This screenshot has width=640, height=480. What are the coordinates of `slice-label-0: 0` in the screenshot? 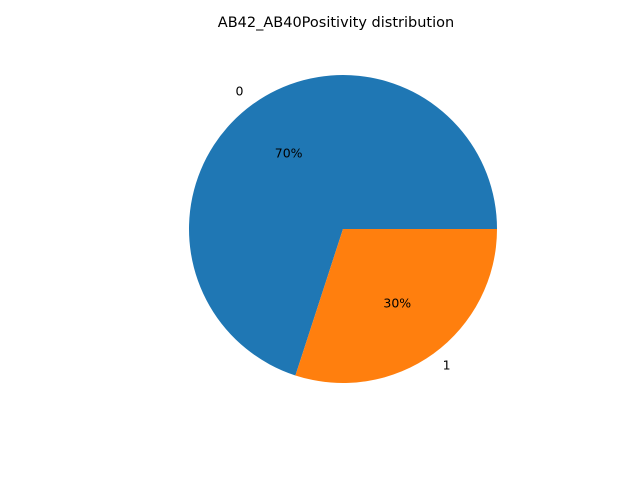 It's located at (239, 90).